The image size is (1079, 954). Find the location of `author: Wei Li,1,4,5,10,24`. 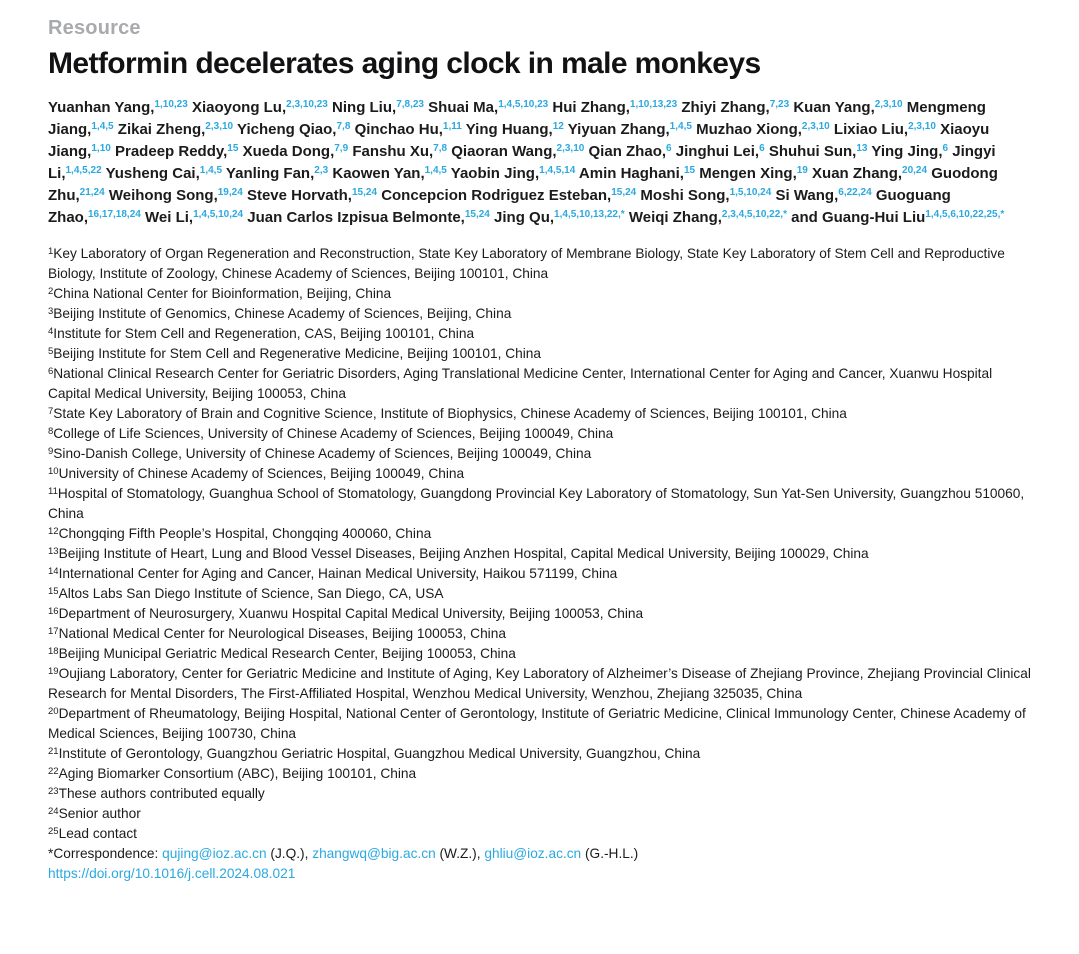

author: Wei Li,1,4,5,10,24 is located at coordinates (194, 217).